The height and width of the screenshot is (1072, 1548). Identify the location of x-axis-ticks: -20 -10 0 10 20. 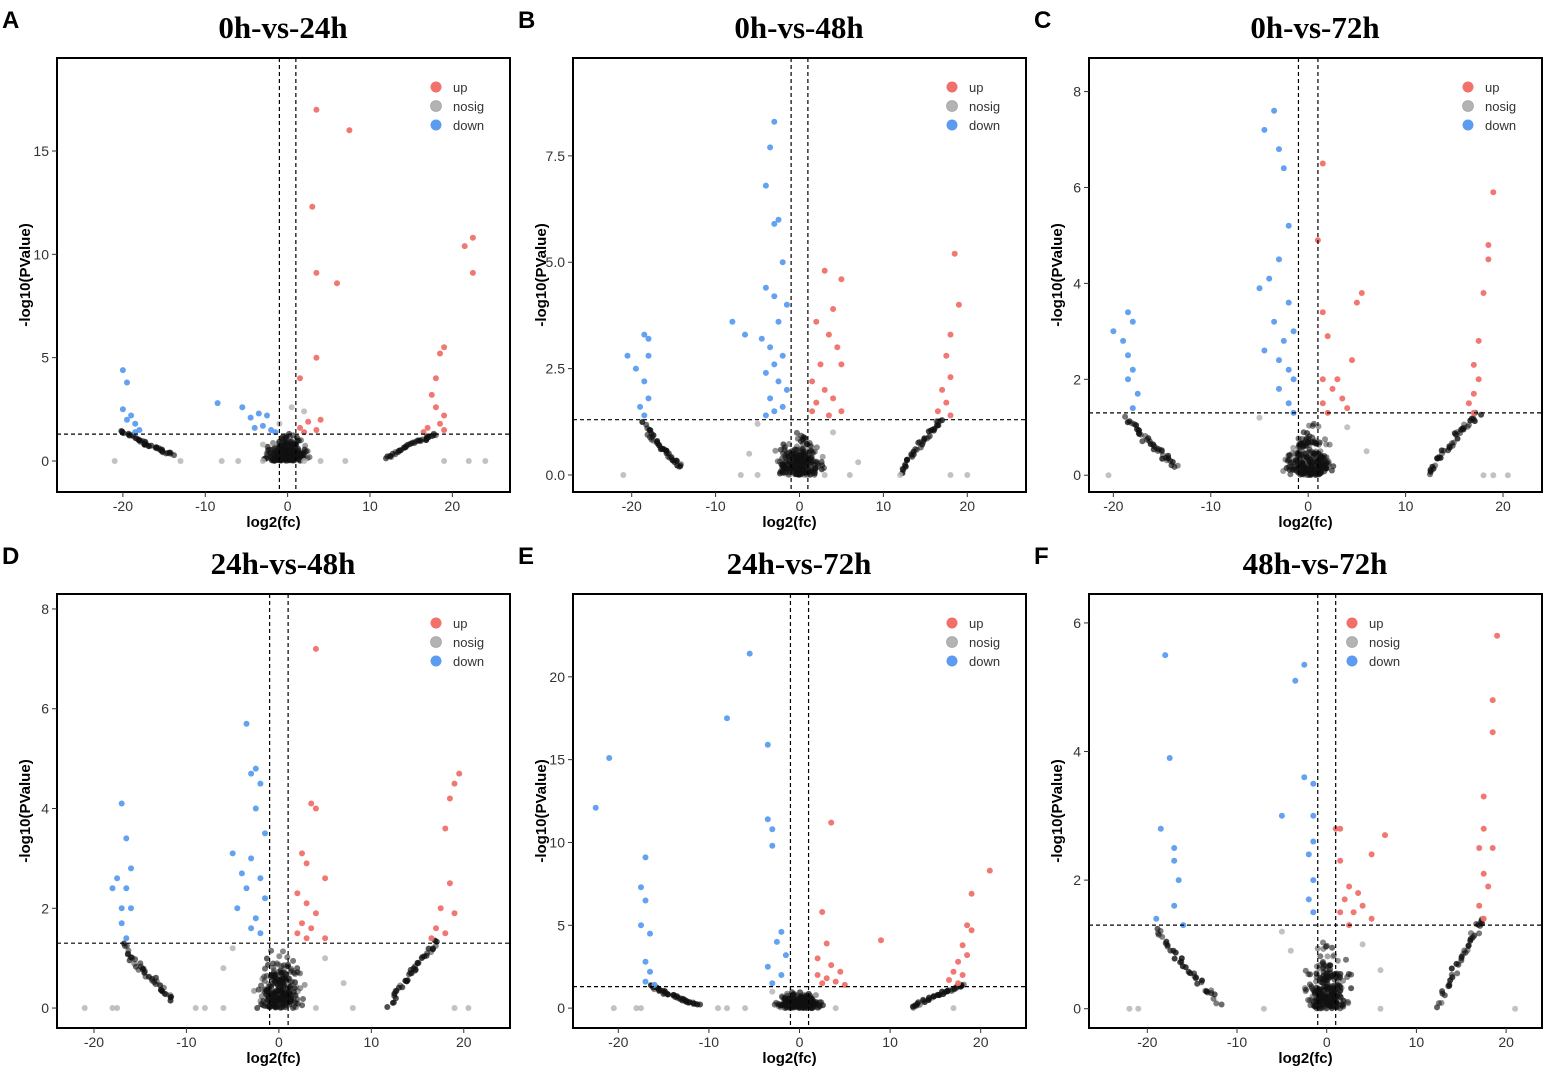
(1307, 503).